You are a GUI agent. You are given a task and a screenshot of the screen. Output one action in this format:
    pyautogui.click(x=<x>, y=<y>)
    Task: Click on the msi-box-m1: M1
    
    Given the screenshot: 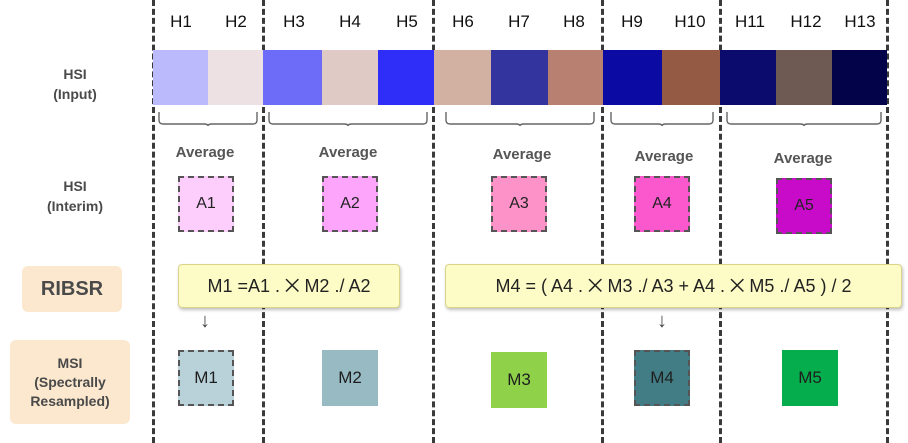 What is the action you would take?
    pyautogui.click(x=206, y=378)
    